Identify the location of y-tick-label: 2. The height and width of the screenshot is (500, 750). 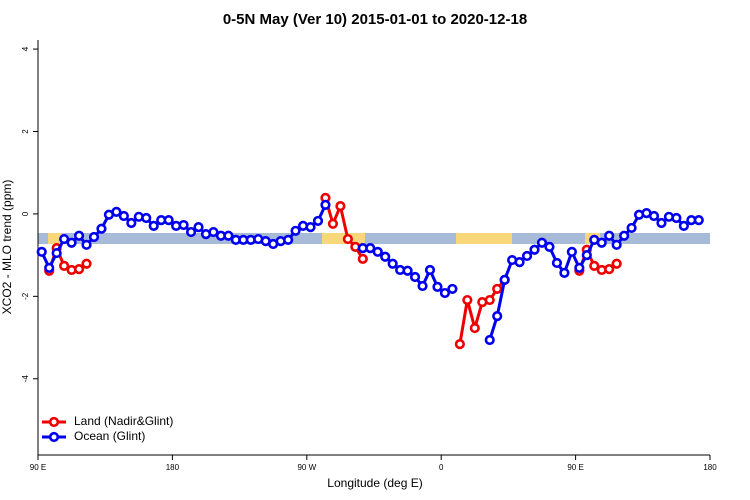
(25, 131).